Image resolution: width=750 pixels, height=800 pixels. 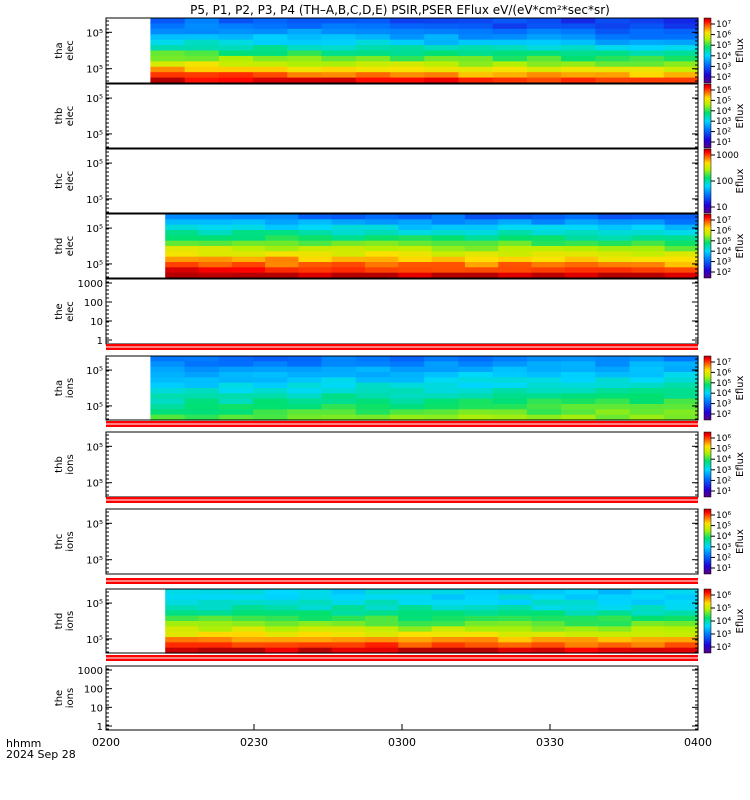 I want to click on colorbar-tick-label: 10⁵, so click(x=723, y=527).